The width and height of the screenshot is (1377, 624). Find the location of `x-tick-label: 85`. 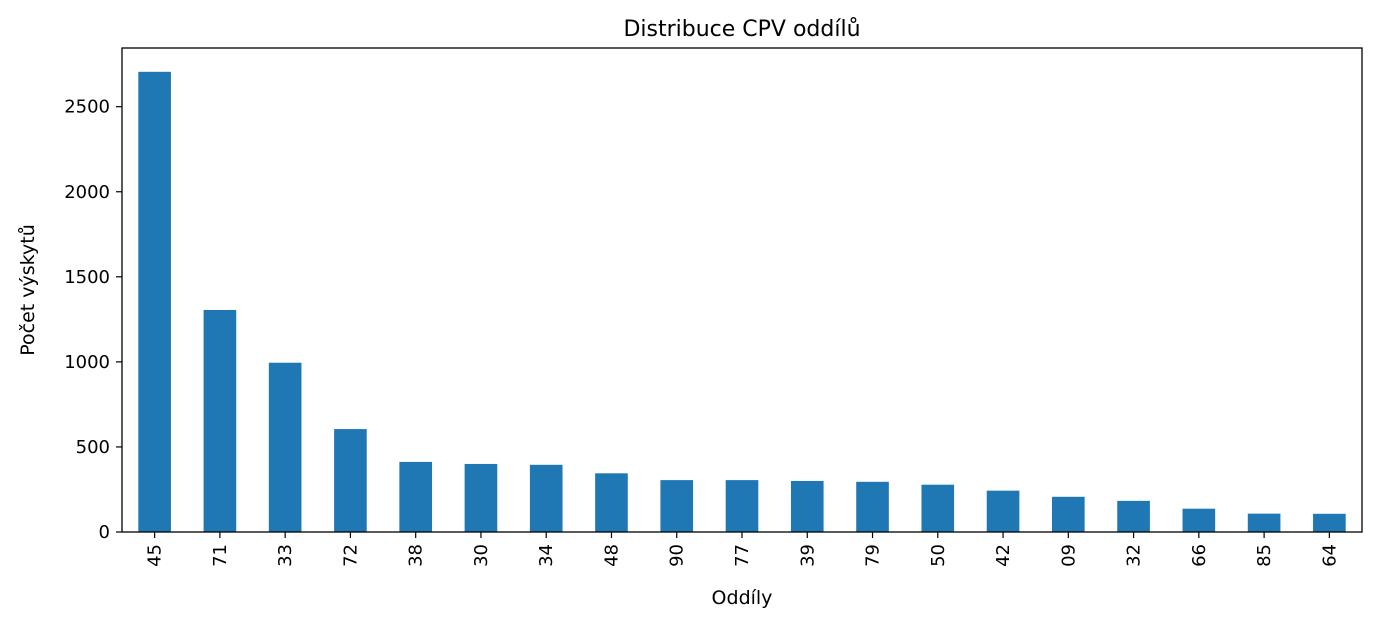

x-tick-label: 85 is located at coordinates (1264, 555).